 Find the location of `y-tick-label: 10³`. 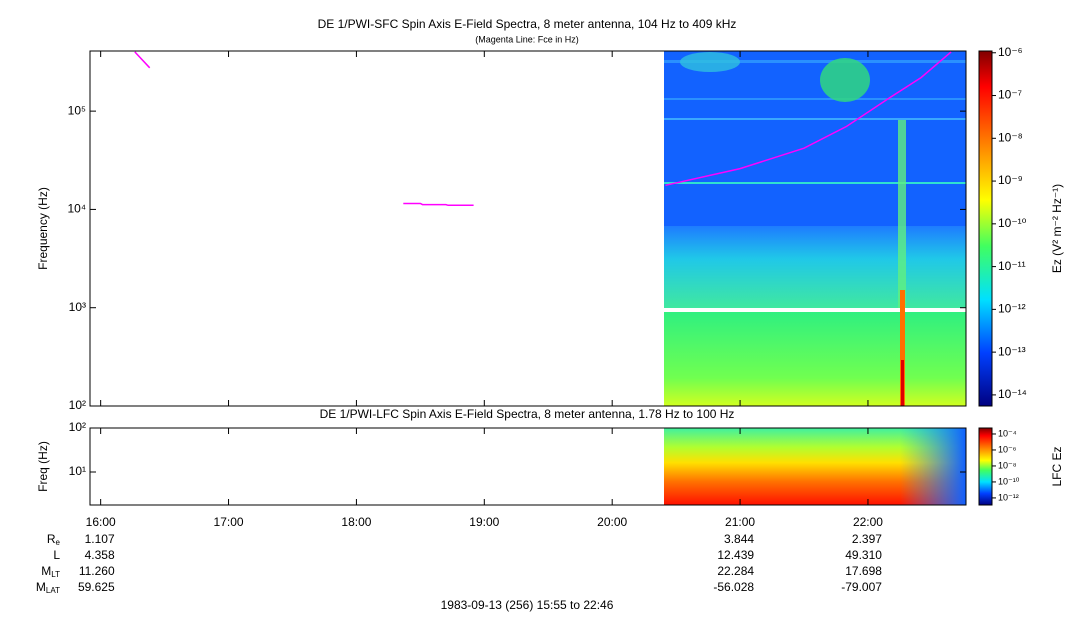

y-tick-label: 10³ is located at coordinates (77, 307).